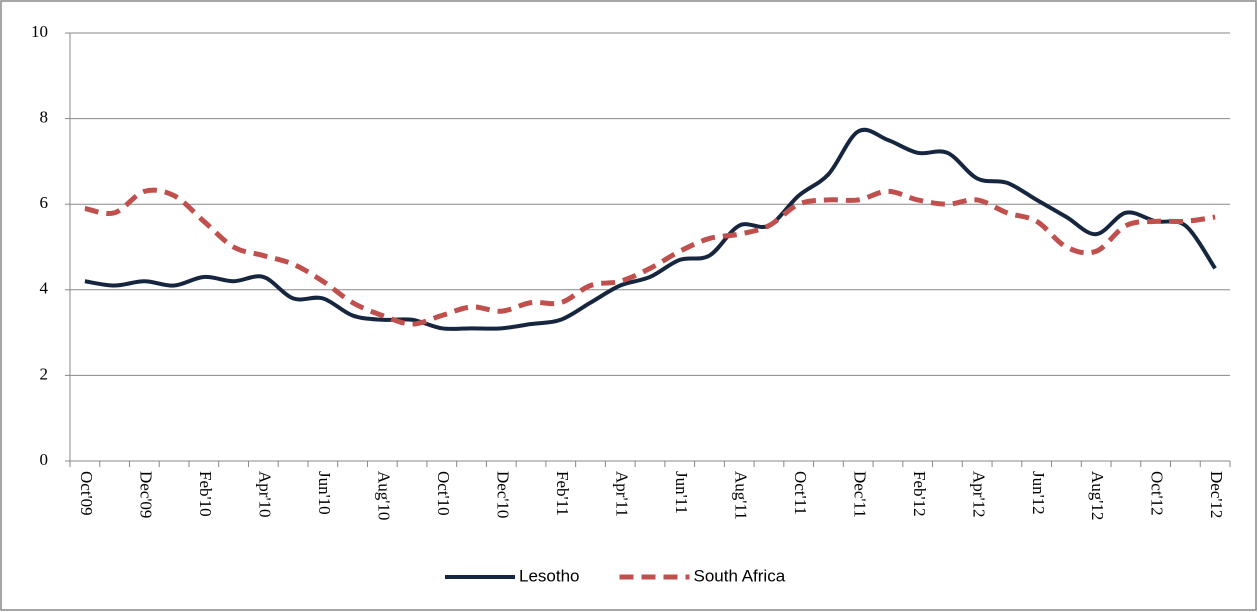  Describe the element at coordinates (44, 288) in the screenshot. I see `y-tick-label: 4` at that location.